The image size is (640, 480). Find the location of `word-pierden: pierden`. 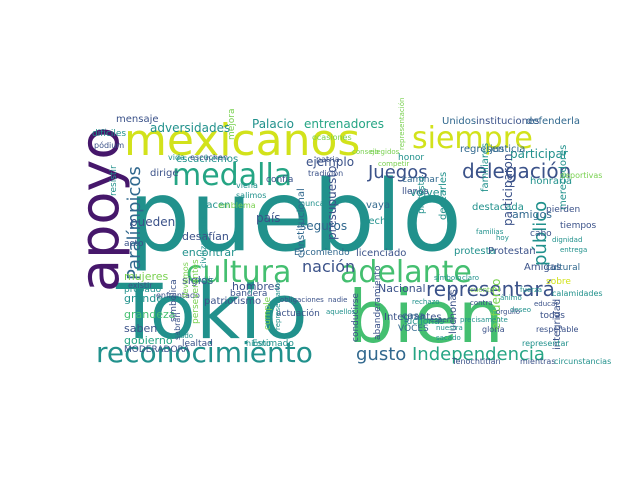

word-pierden: pierden is located at coordinates (563, 210).